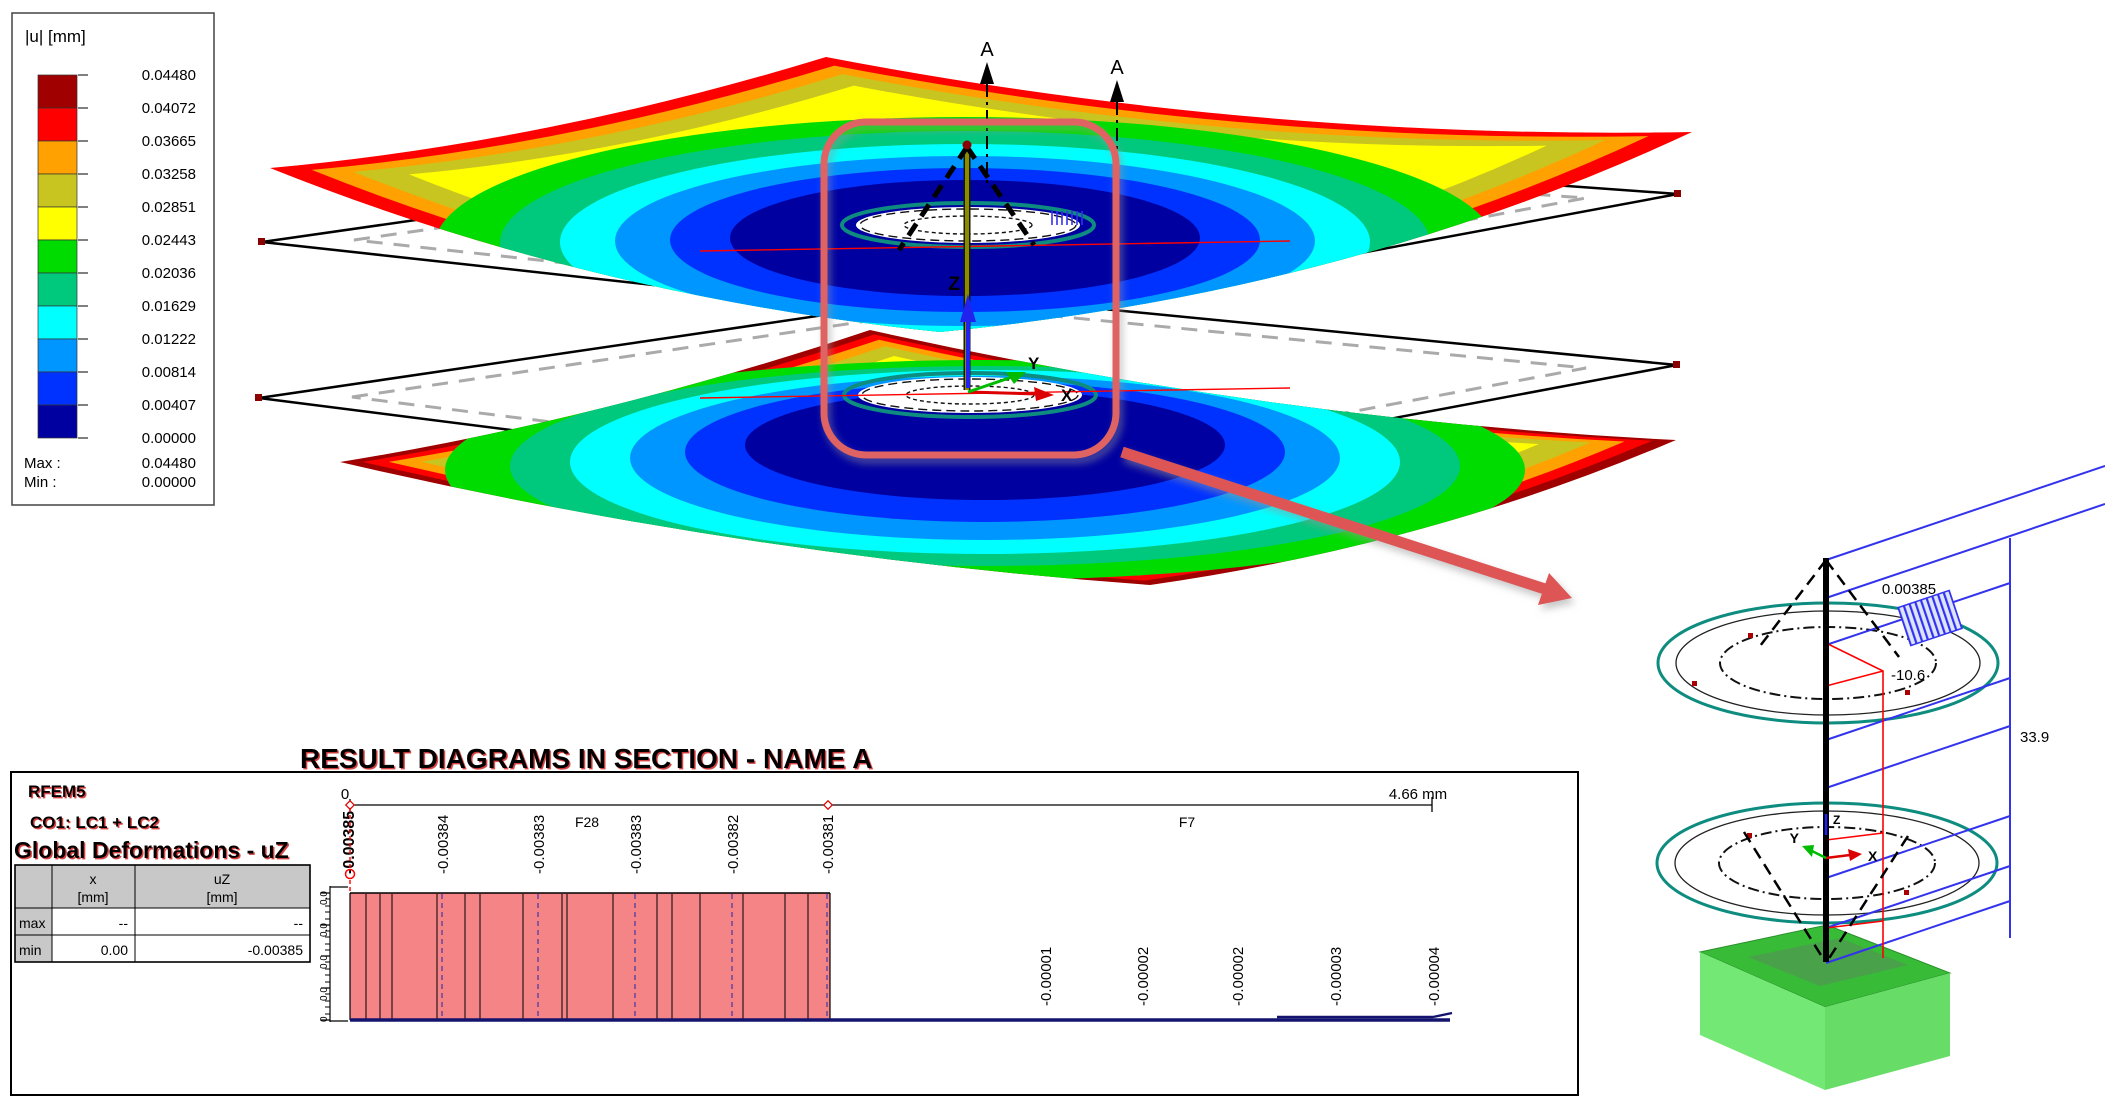 This screenshot has height=1101, width=2105. I want to click on table-cell: 0.00, so click(114, 950).